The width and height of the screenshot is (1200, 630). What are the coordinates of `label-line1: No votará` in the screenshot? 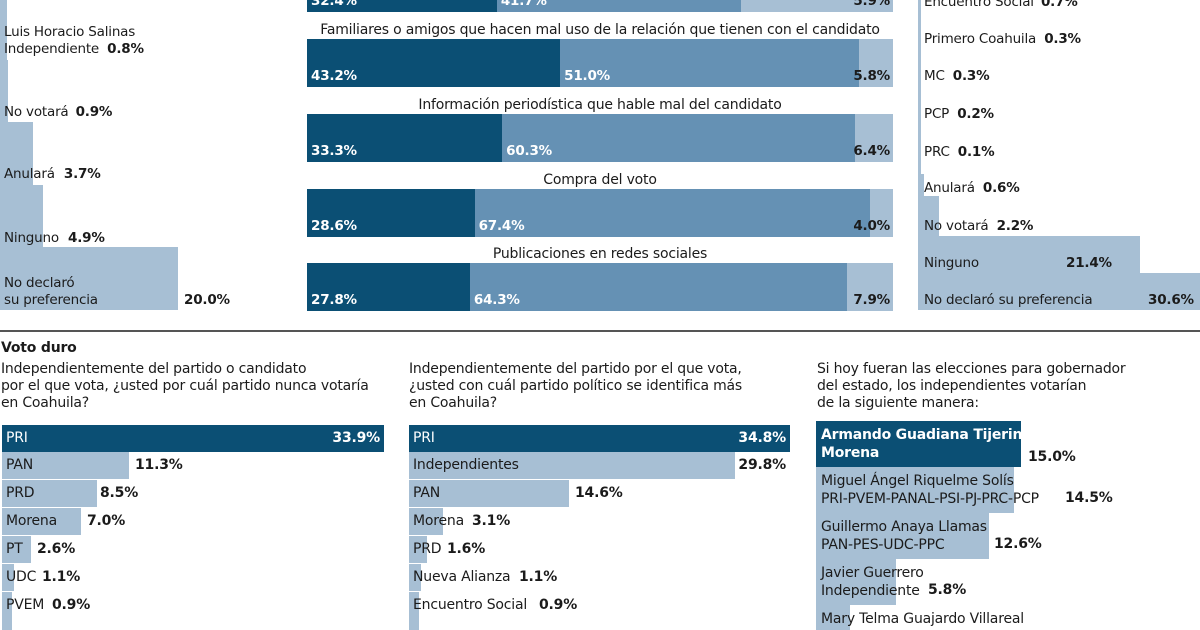 It's located at (36, 112).